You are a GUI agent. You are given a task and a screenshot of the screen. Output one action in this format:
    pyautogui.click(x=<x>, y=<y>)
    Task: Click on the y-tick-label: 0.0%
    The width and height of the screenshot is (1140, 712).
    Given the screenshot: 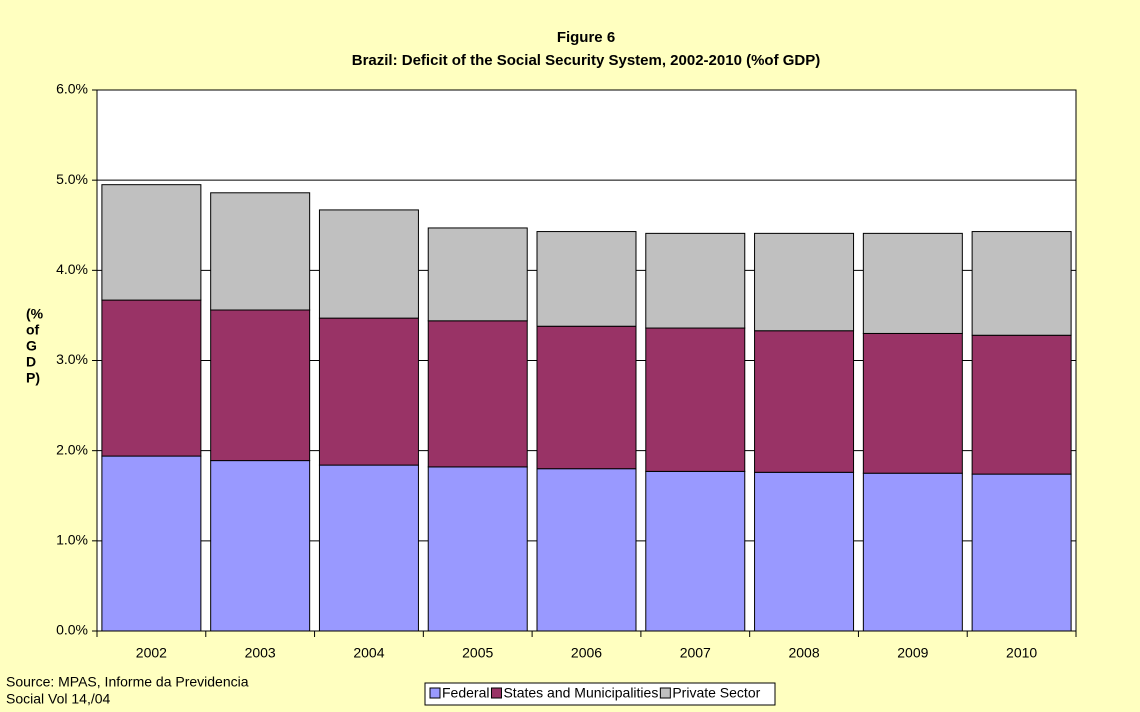 What is the action you would take?
    pyautogui.click(x=72, y=630)
    